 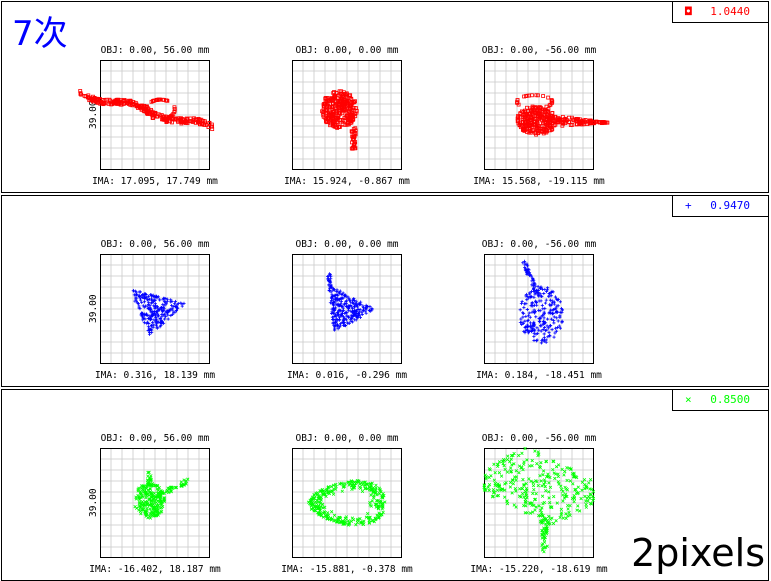 What do you see at coordinates (539, 375) in the screenshot?
I see `image-position-label: IMA: 0.184, -18.451 mm` at bounding box center [539, 375].